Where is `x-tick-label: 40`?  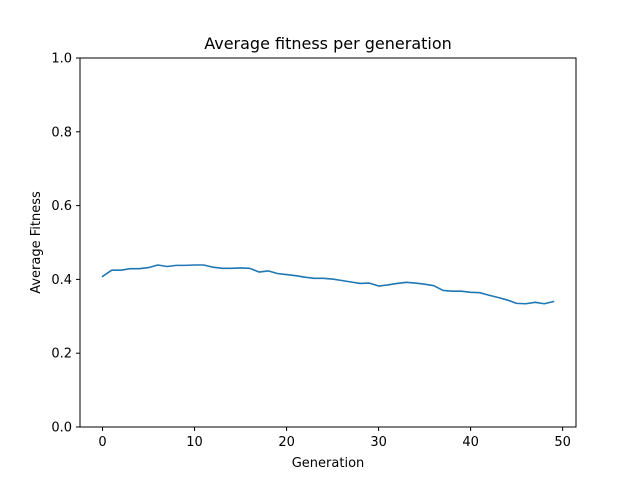
x-tick-label: 40 is located at coordinates (470, 442).